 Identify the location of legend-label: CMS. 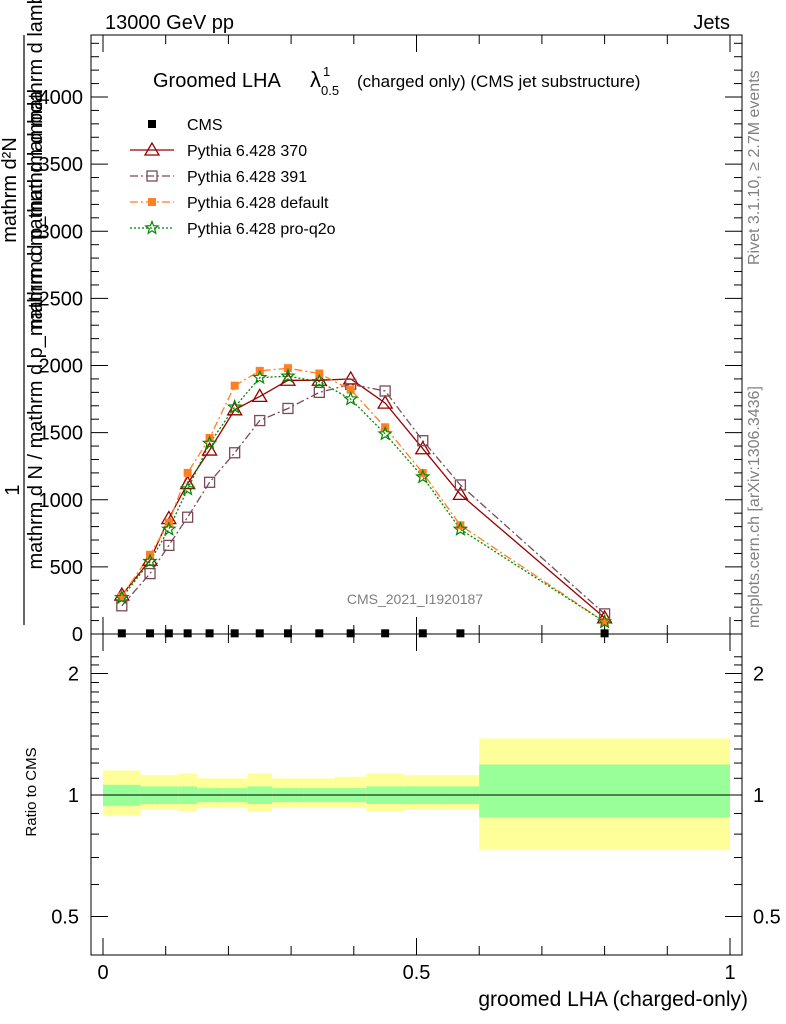
(205, 125).